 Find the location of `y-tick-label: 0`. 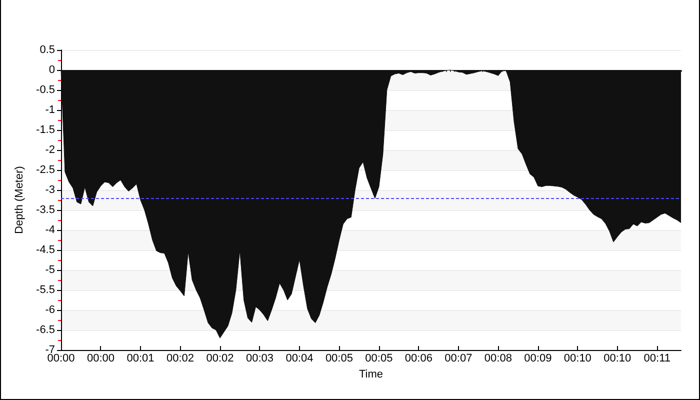

y-tick-label: 0 is located at coordinates (51, 70).